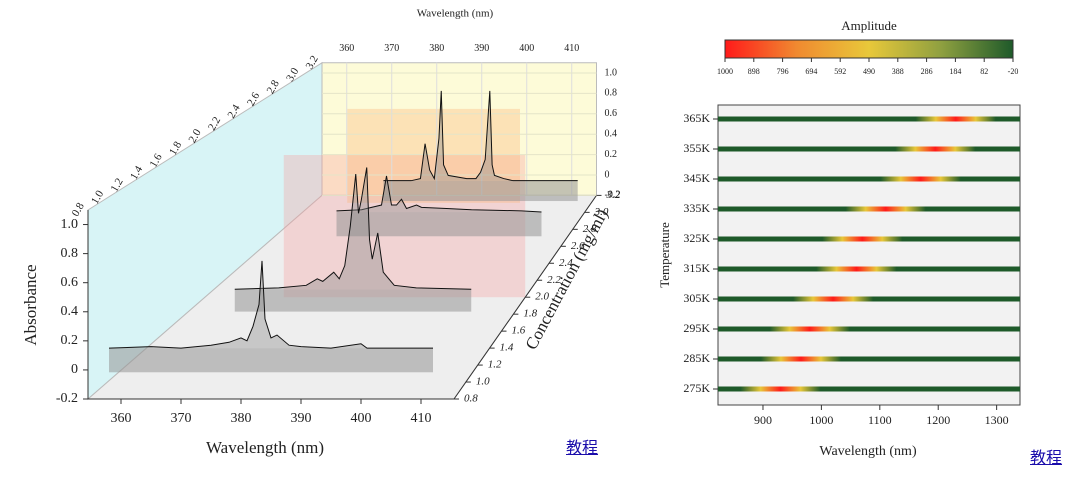 This screenshot has width=1080, height=487. What do you see at coordinates (361, 418) in the screenshot?
I see `x-tick-label: 400` at bounding box center [361, 418].